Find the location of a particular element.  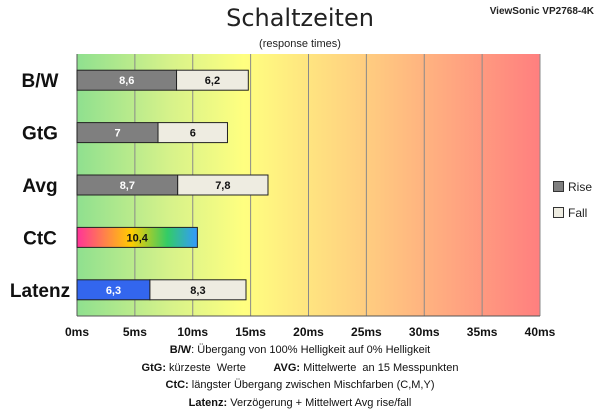

bar-rise is located at coordinates (137, 237).